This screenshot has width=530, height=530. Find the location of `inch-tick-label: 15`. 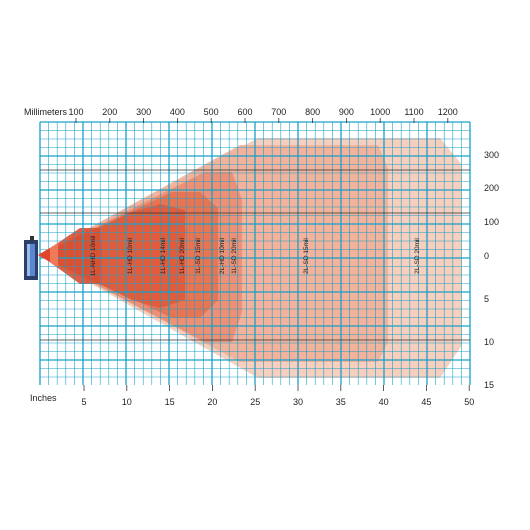

inch-tick-label: 15 is located at coordinates (170, 402).